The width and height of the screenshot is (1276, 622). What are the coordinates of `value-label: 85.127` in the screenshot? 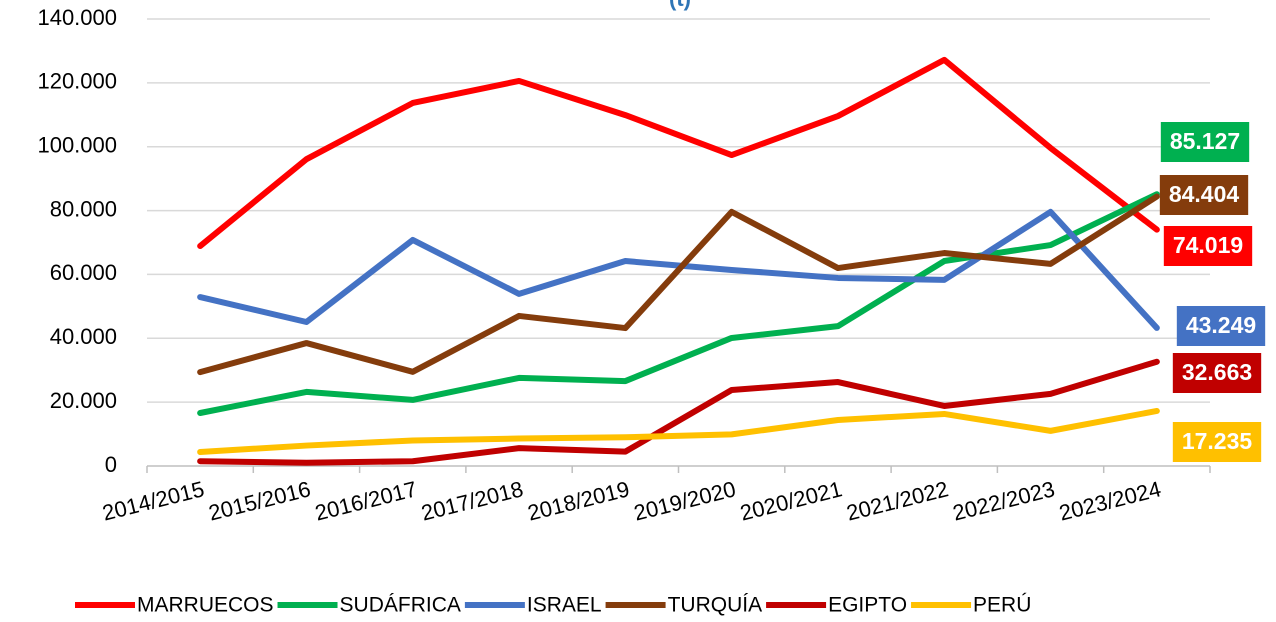 It's located at (1205, 142).